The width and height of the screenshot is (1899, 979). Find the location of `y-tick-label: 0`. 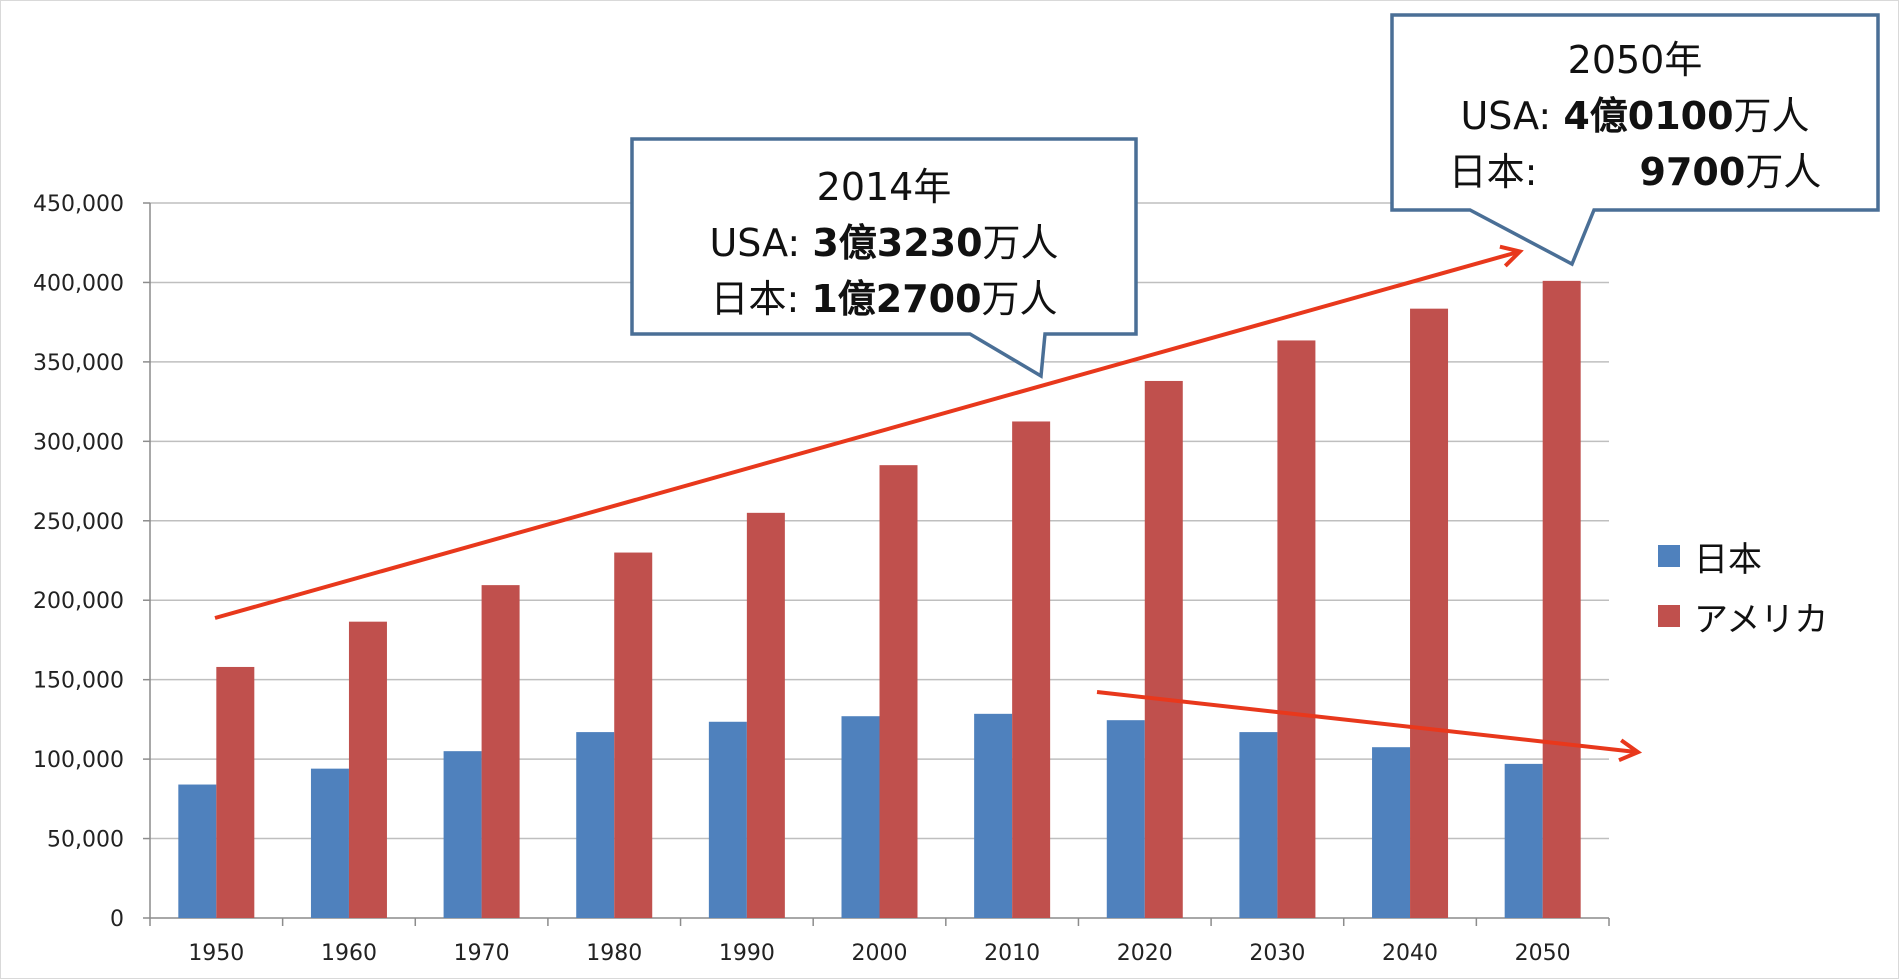

y-tick-label: 0 is located at coordinates (117, 919).